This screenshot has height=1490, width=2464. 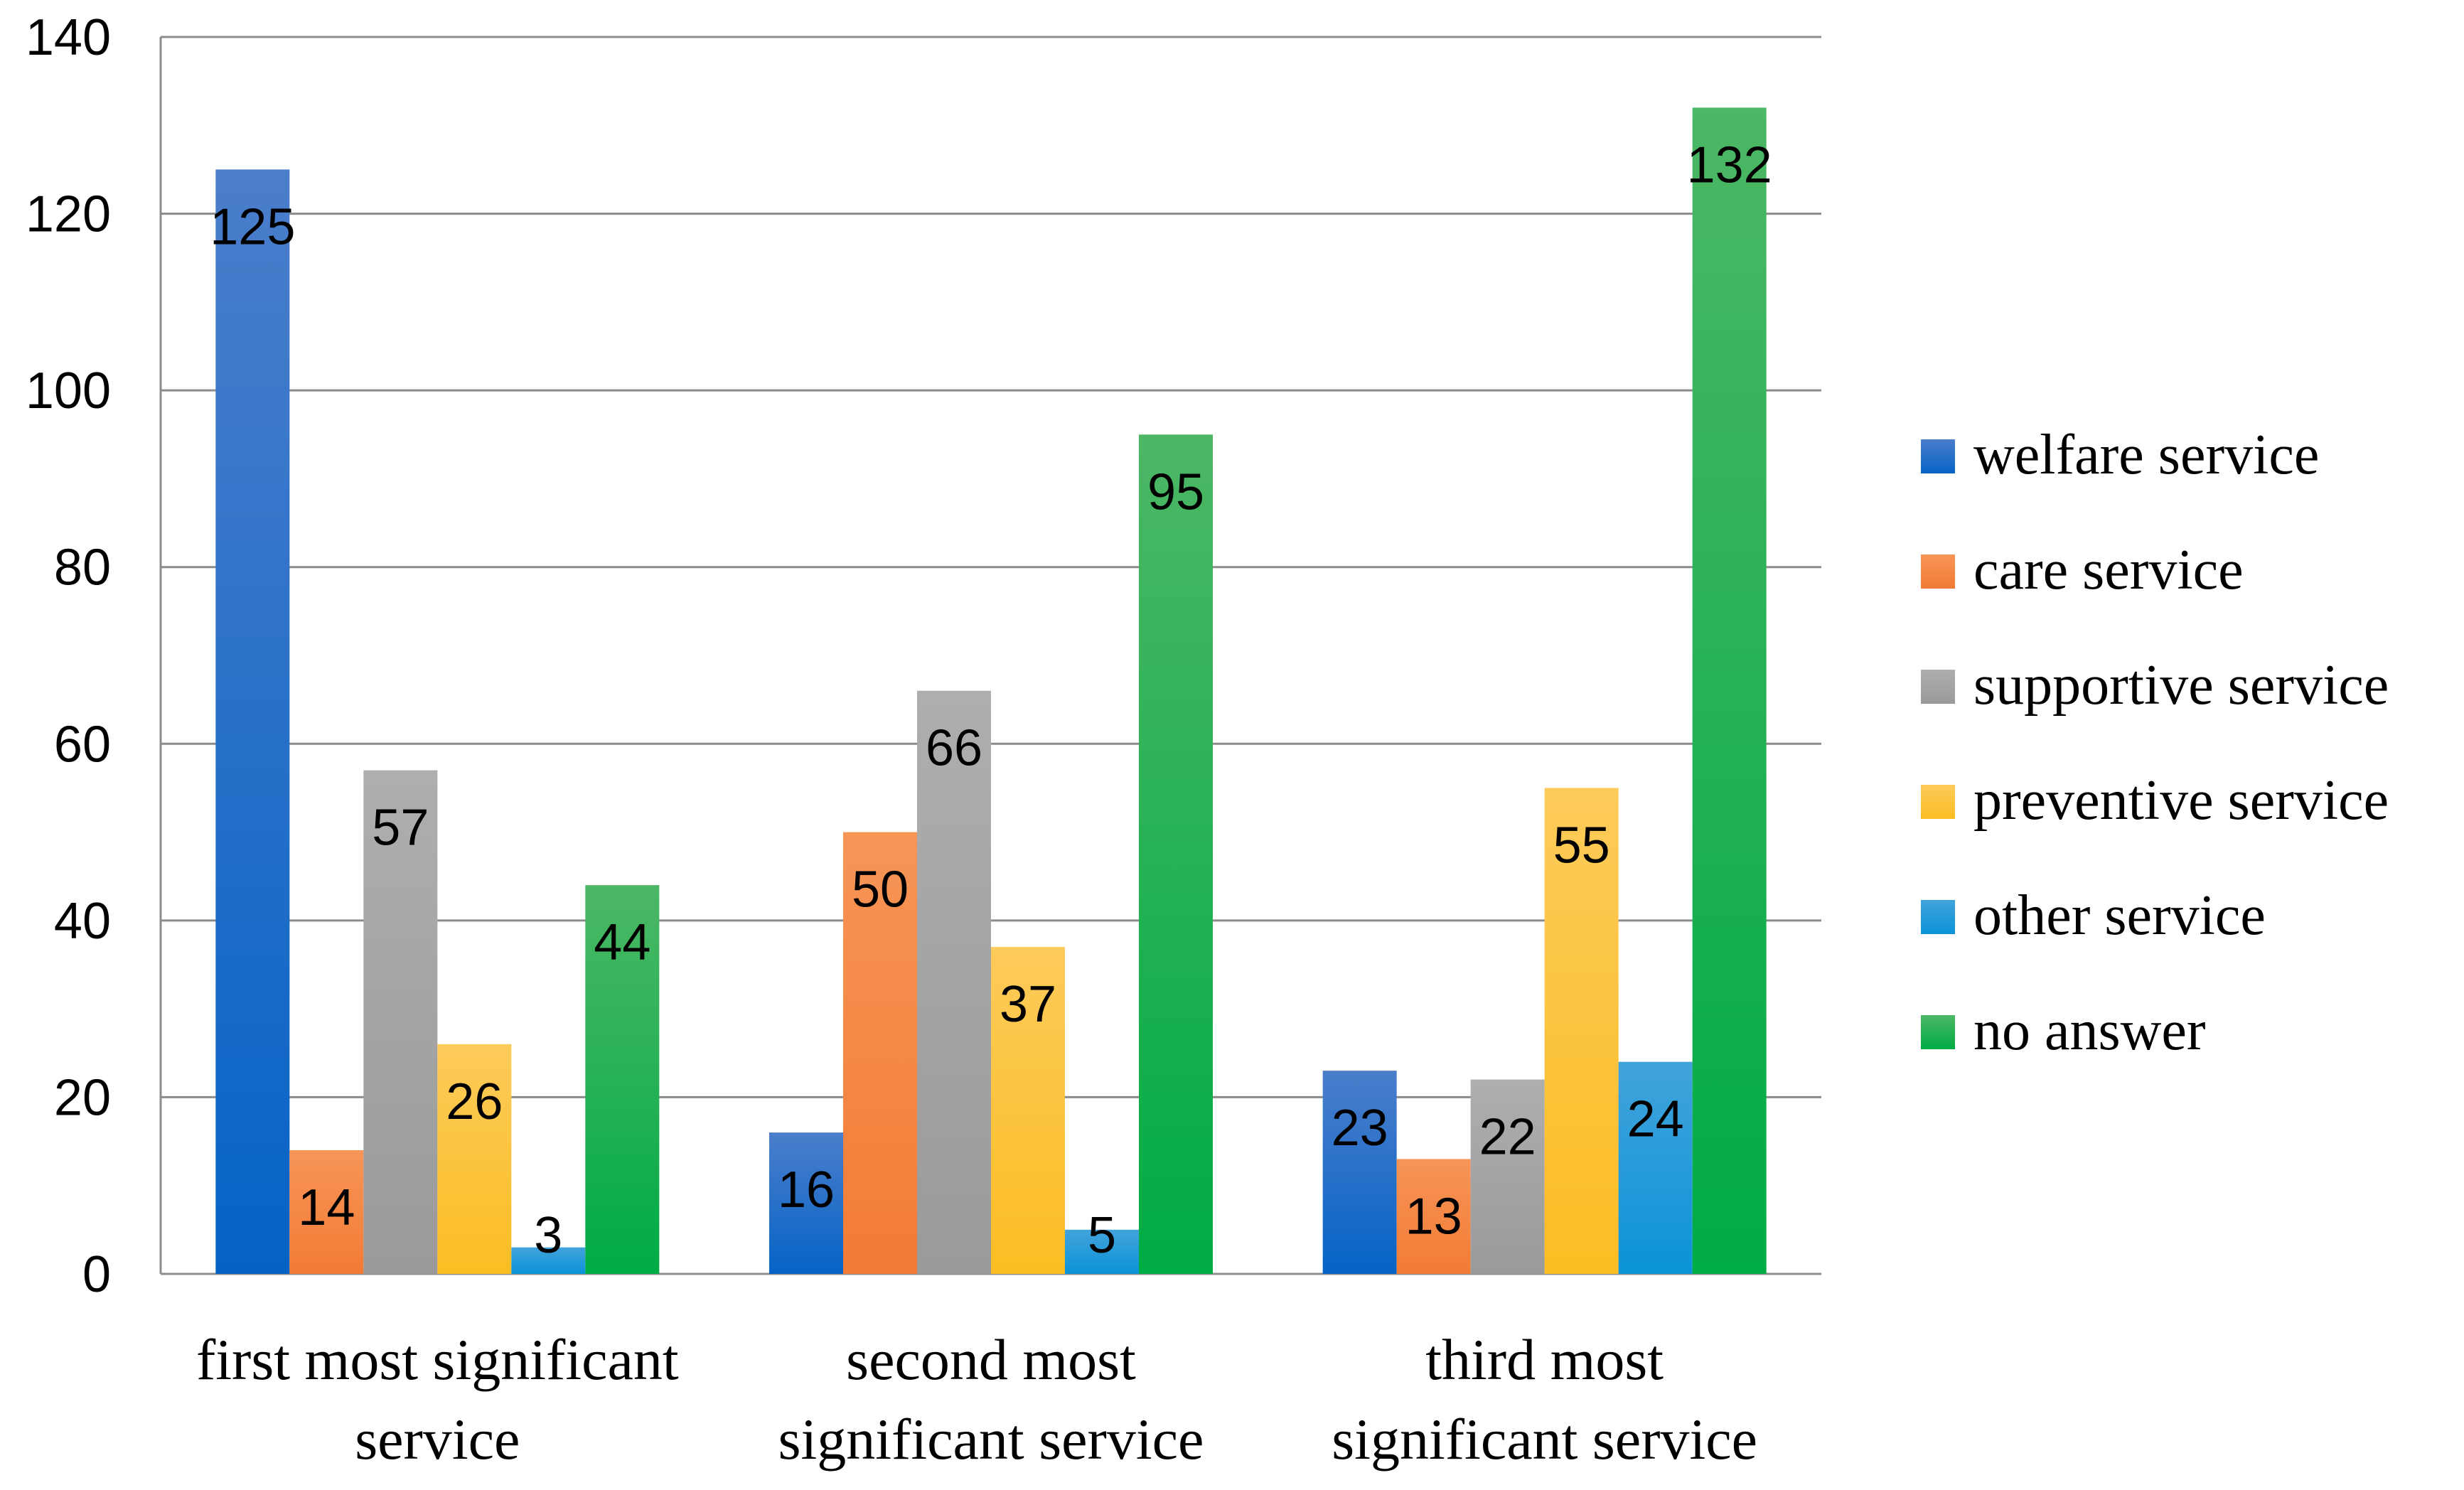 What do you see at coordinates (400, 829) in the screenshot?
I see `data-label: 57` at bounding box center [400, 829].